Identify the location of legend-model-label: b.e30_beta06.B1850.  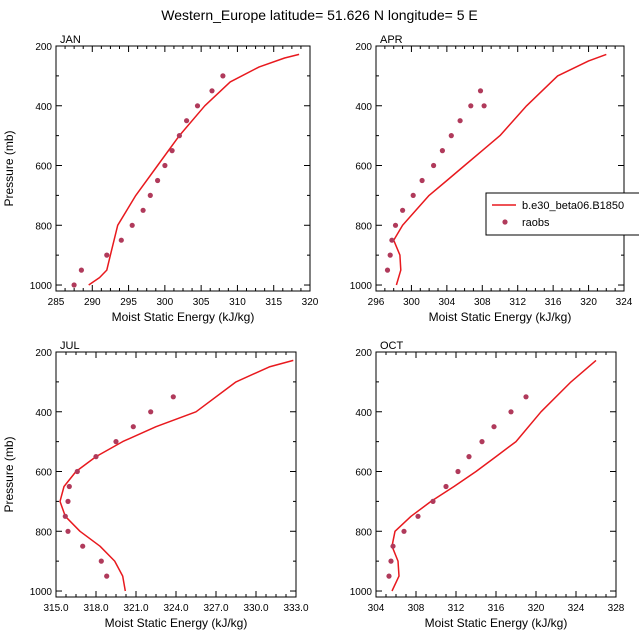
(573, 206).